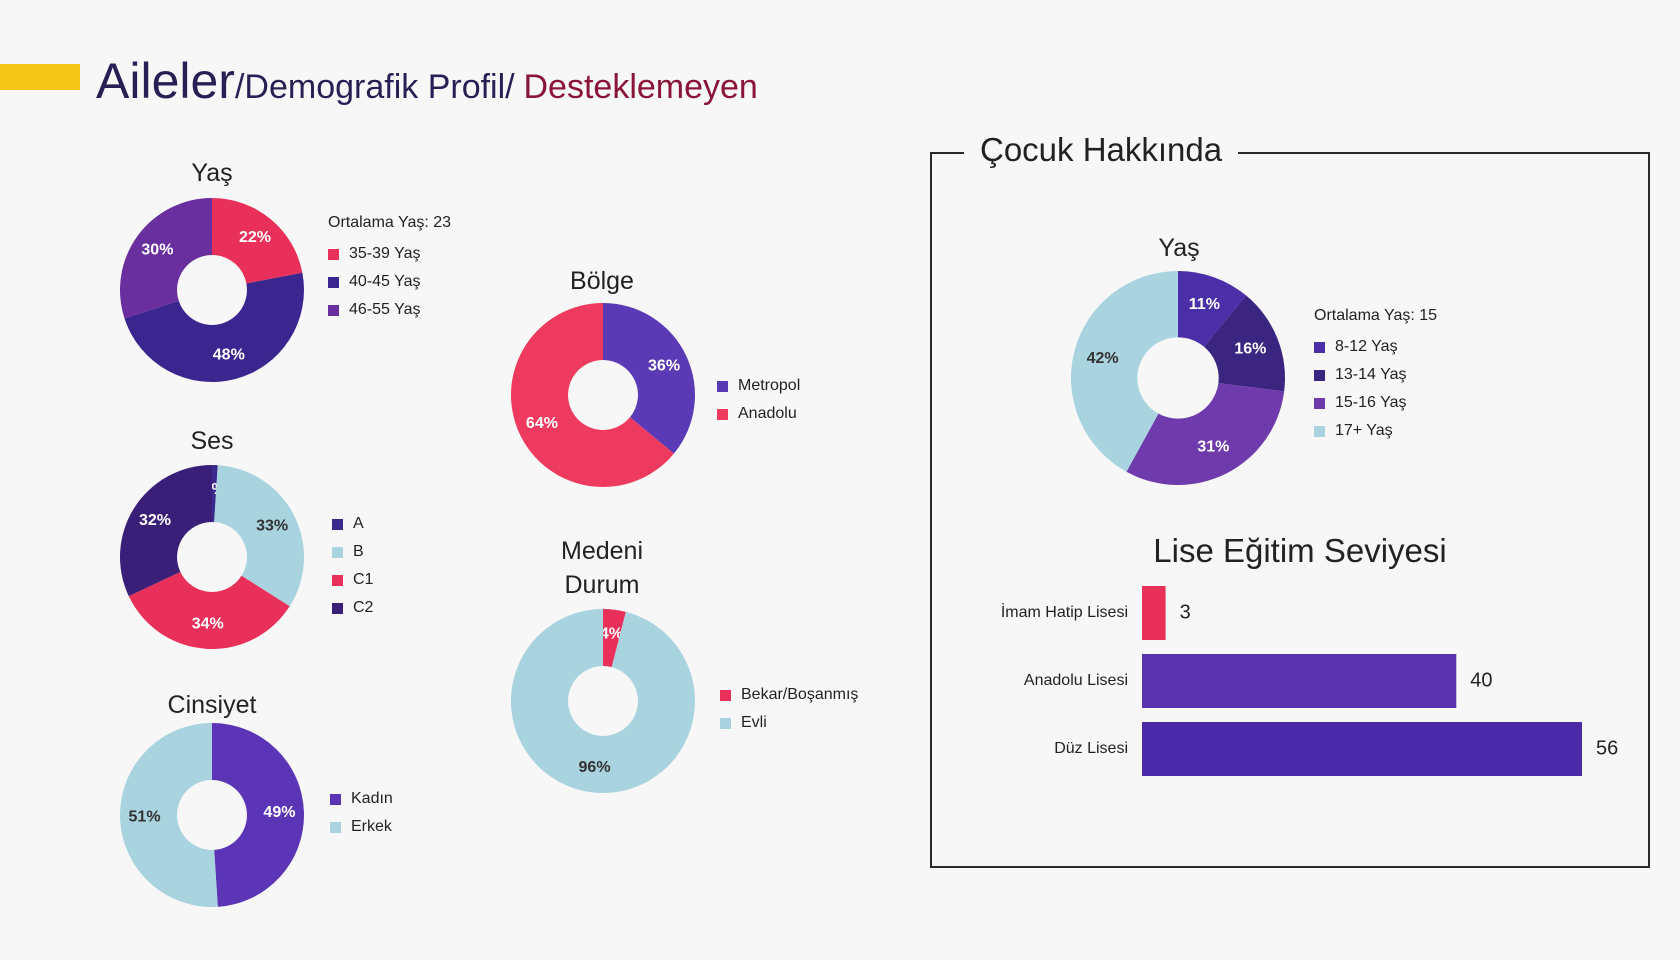 The width and height of the screenshot is (1680, 960). What do you see at coordinates (352, 580) in the screenshot?
I see `ses-legend-item-2: C1` at bounding box center [352, 580].